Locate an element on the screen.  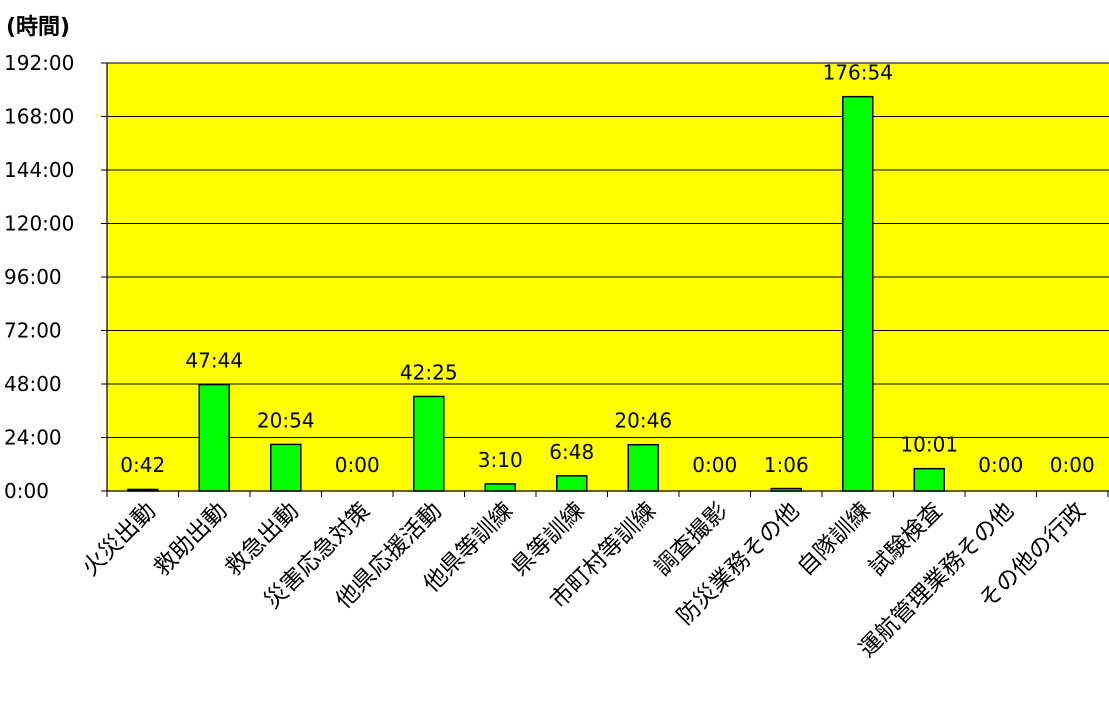
data-label: 6:48 is located at coordinates (571, 452).